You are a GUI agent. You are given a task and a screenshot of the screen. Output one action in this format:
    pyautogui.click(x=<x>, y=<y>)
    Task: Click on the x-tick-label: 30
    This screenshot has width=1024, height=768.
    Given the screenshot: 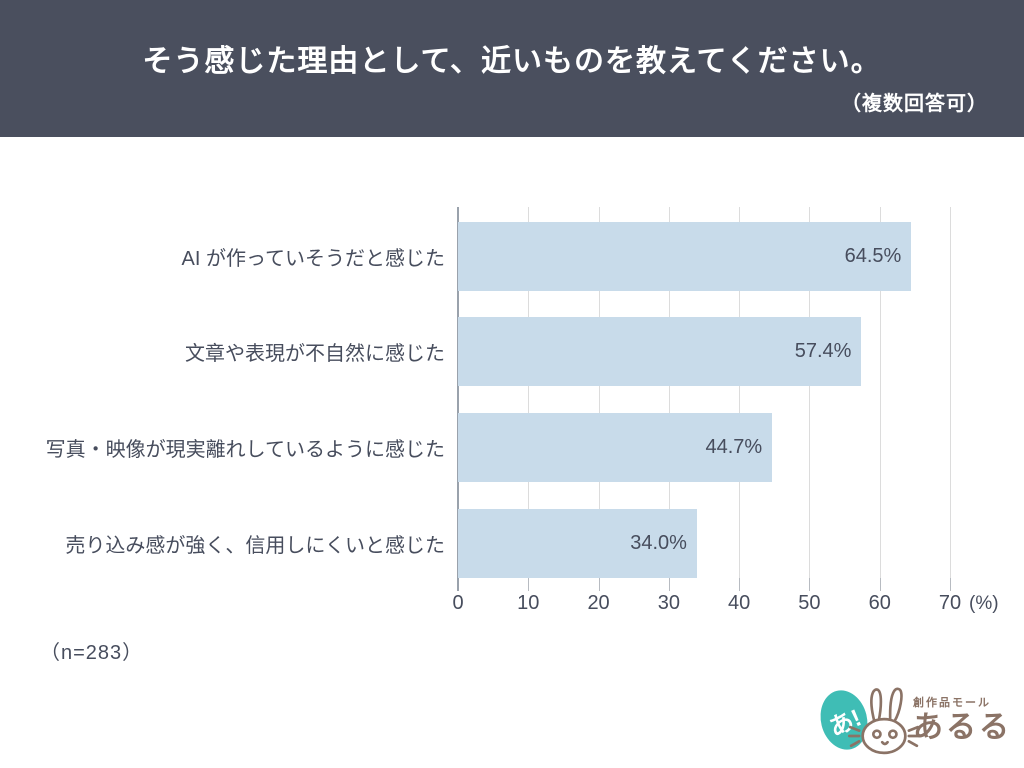 What is the action you would take?
    pyautogui.click(x=668, y=603)
    